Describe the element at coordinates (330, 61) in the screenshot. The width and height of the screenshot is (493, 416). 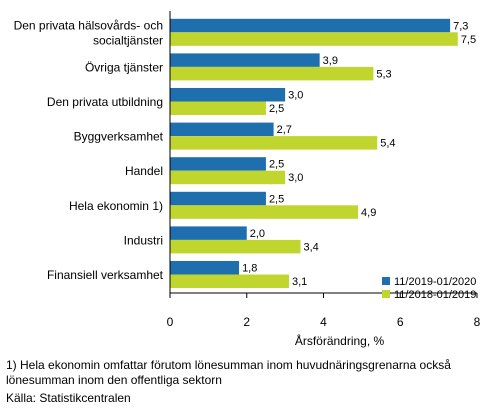
I see `data-label: 3,9` at that location.